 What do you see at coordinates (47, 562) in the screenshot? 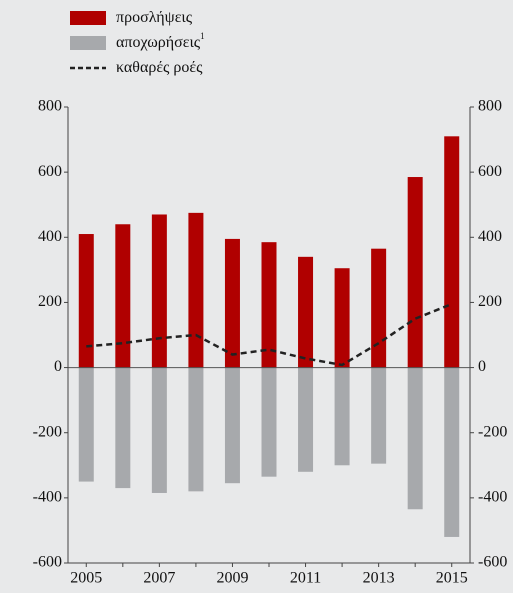
I see `y-tick-label: -600` at bounding box center [47, 562].